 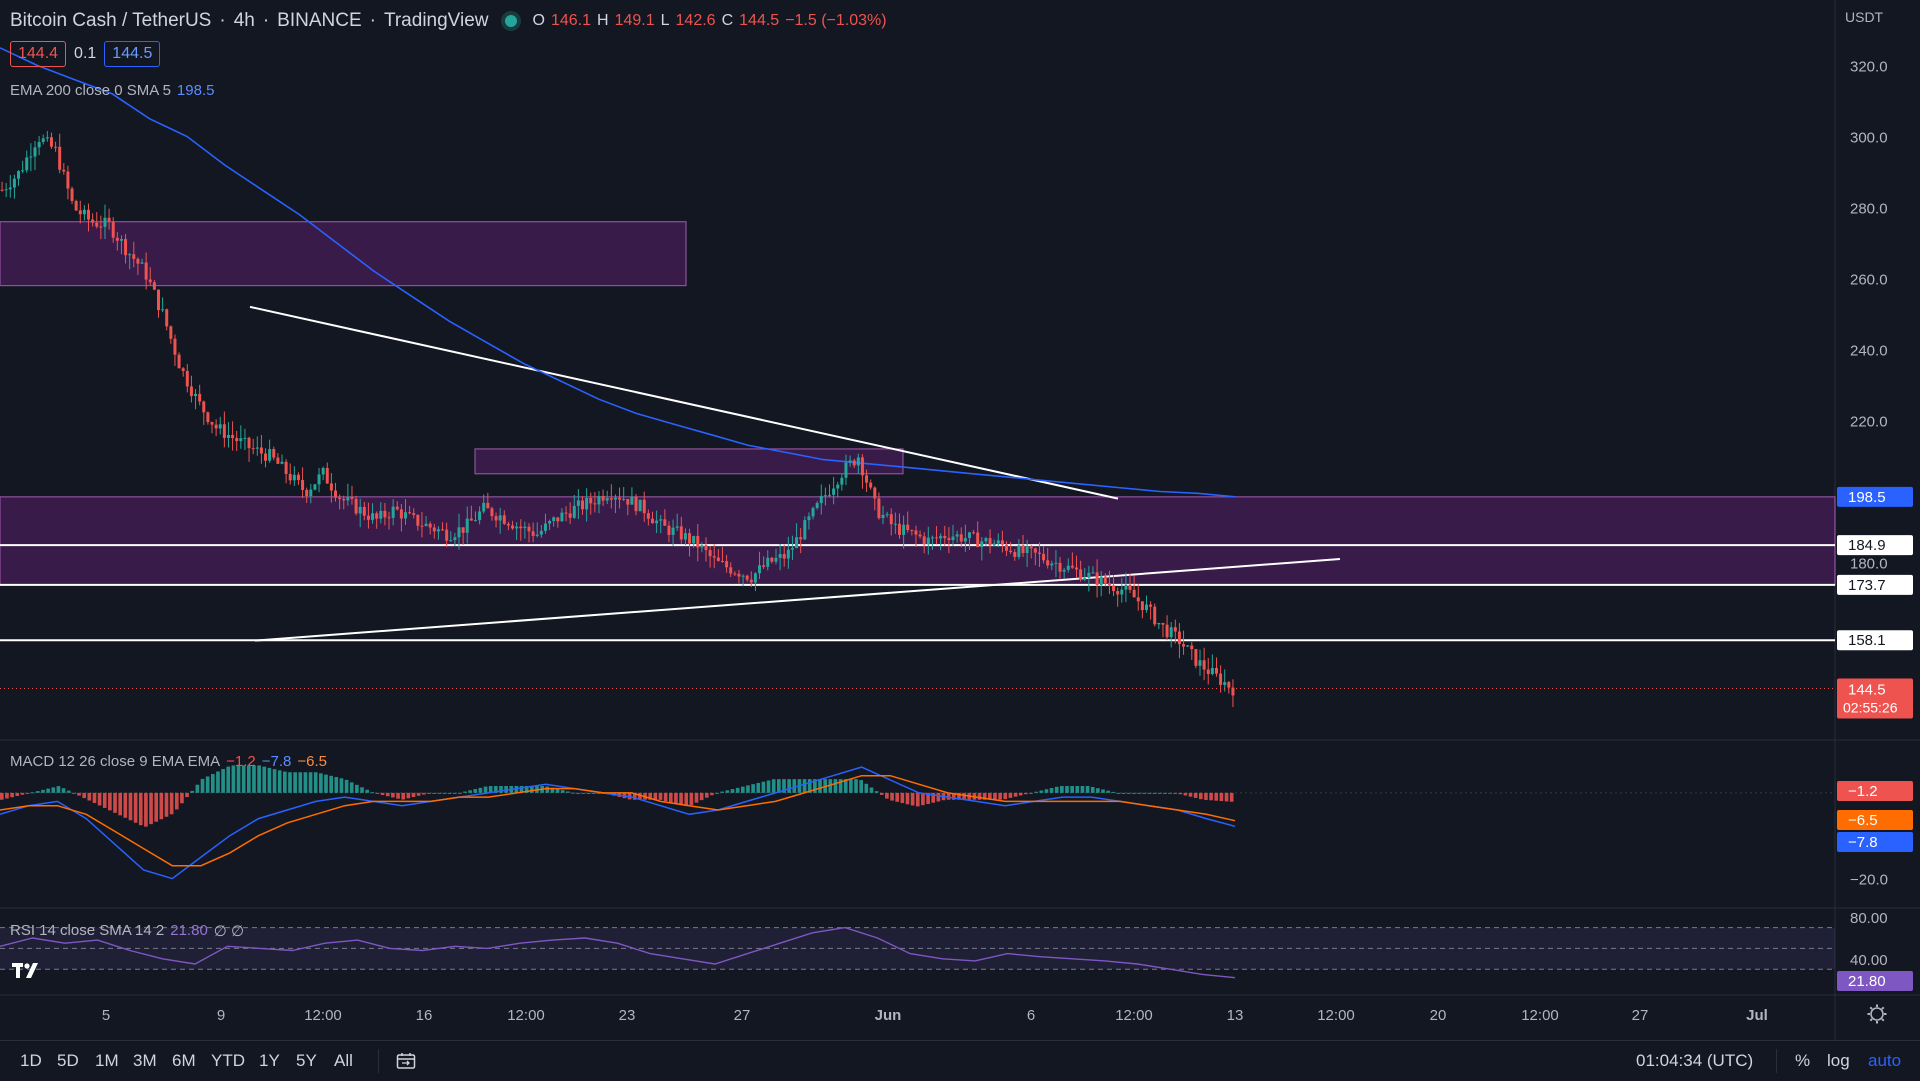 What do you see at coordinates (127, 931) in the screenshot?
I see `rsi-legend: RSI 14 close SMA 14 2 21.80 ∅ ∅` at bounding box center [127, 931].